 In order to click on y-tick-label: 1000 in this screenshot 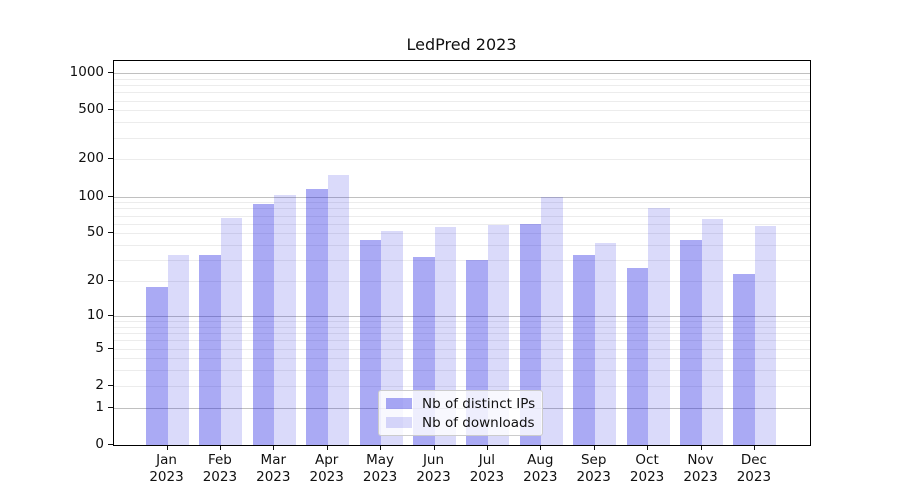, I will do `click(86, 72)`.